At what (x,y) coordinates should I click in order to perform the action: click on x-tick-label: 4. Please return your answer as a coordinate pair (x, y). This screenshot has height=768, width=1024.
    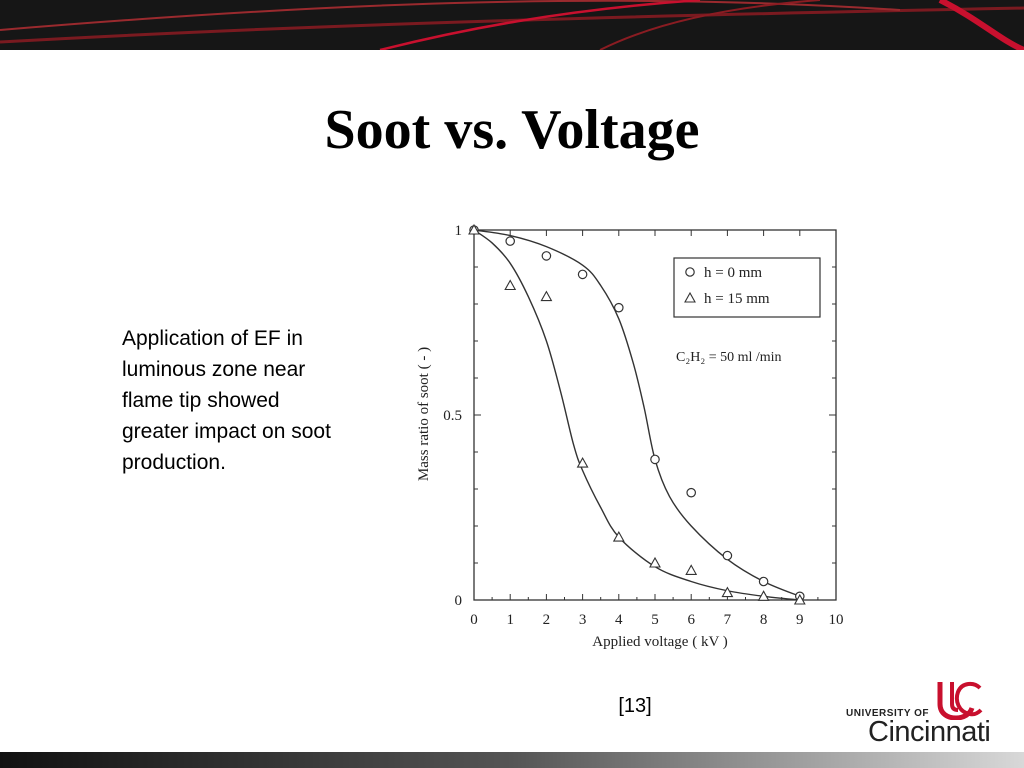
    Looking at the image, I should click on (619, 620).